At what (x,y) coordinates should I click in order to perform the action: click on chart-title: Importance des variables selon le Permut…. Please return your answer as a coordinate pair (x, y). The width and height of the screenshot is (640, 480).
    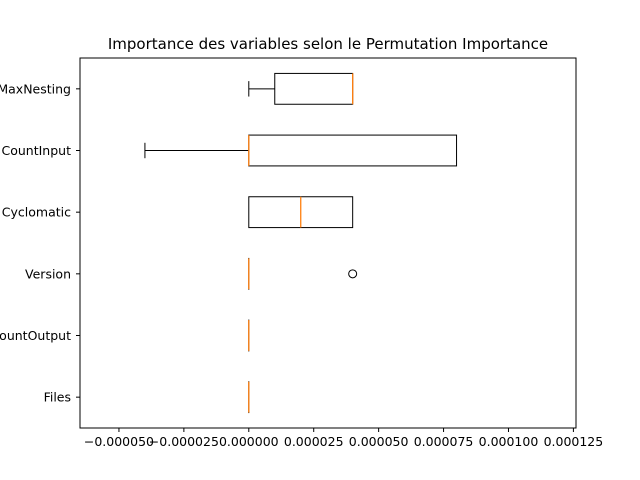
    Looking at the image, I should click on (328, 44).